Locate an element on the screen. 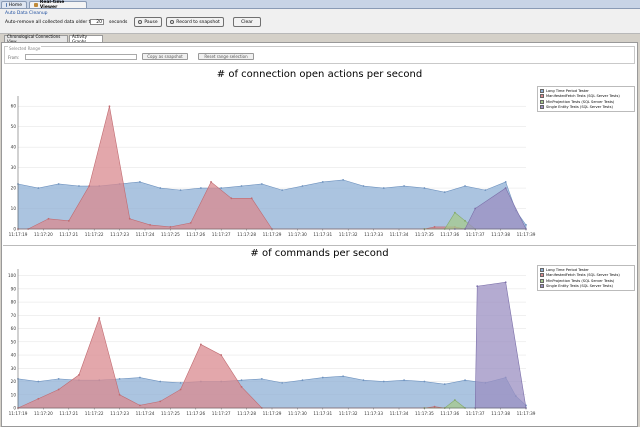 This screenshot has height=427, width=640. x-tick-label: 11:17:38 is located at coordinates (500, 234).